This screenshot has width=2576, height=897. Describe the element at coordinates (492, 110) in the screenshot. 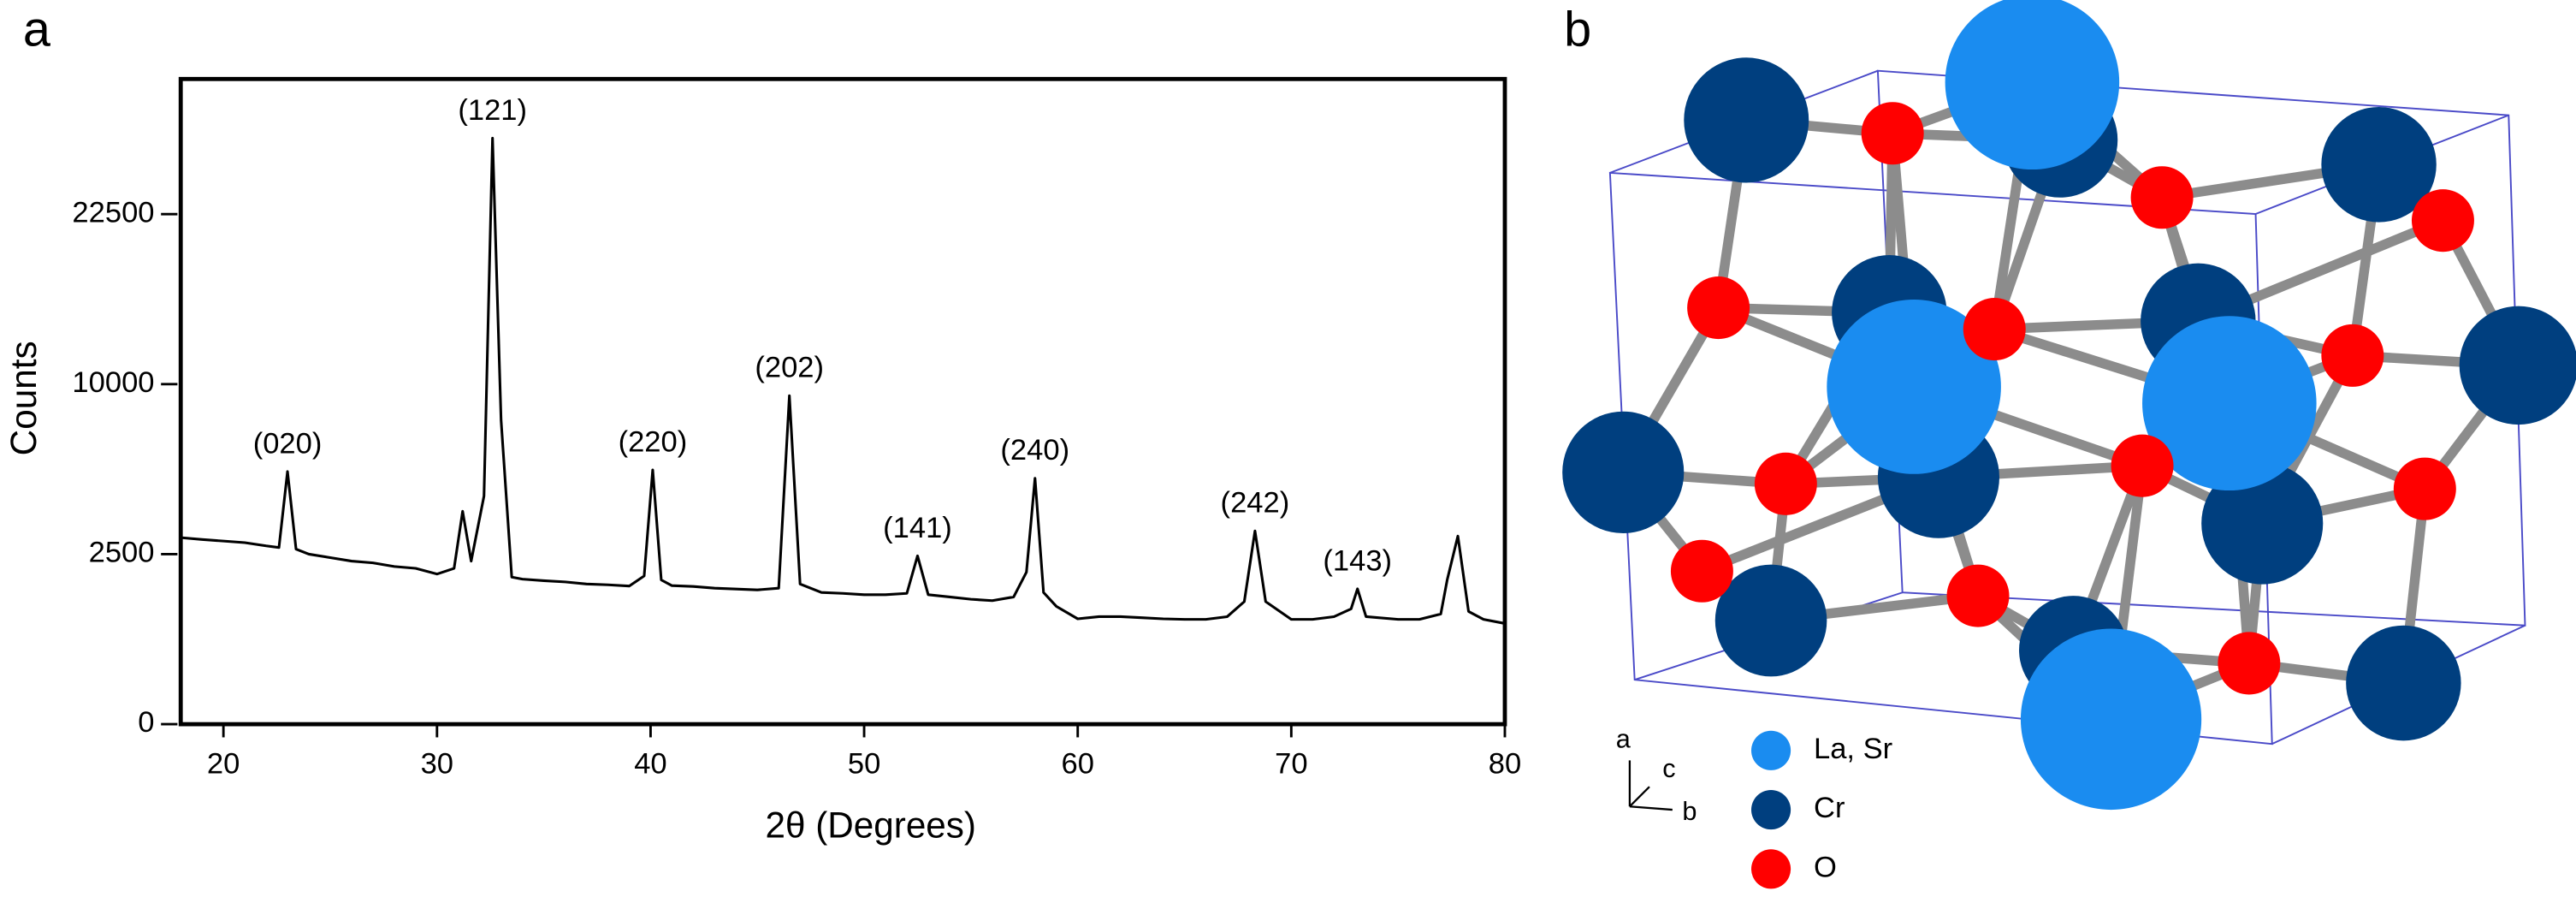

I see `peak-label: (121)` at that location.